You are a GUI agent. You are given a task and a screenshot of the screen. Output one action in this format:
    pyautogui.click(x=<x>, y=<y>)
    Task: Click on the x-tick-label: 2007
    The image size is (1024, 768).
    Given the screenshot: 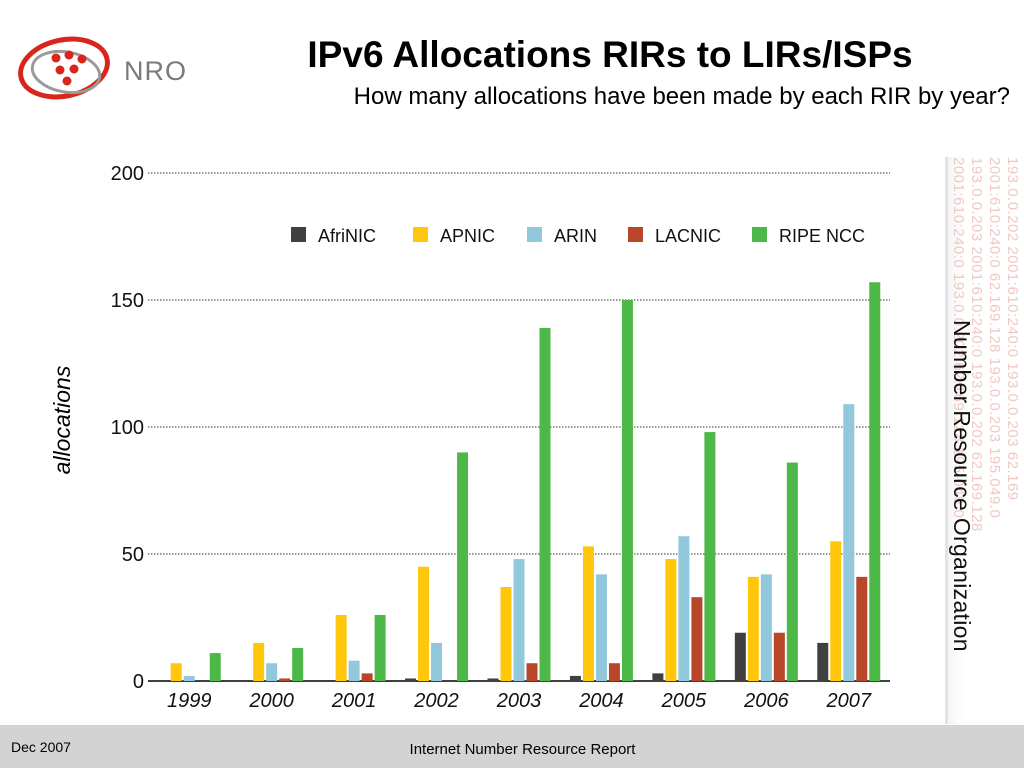 What is the action you would take?
    pyautogui.click(x=849, y=701)
    